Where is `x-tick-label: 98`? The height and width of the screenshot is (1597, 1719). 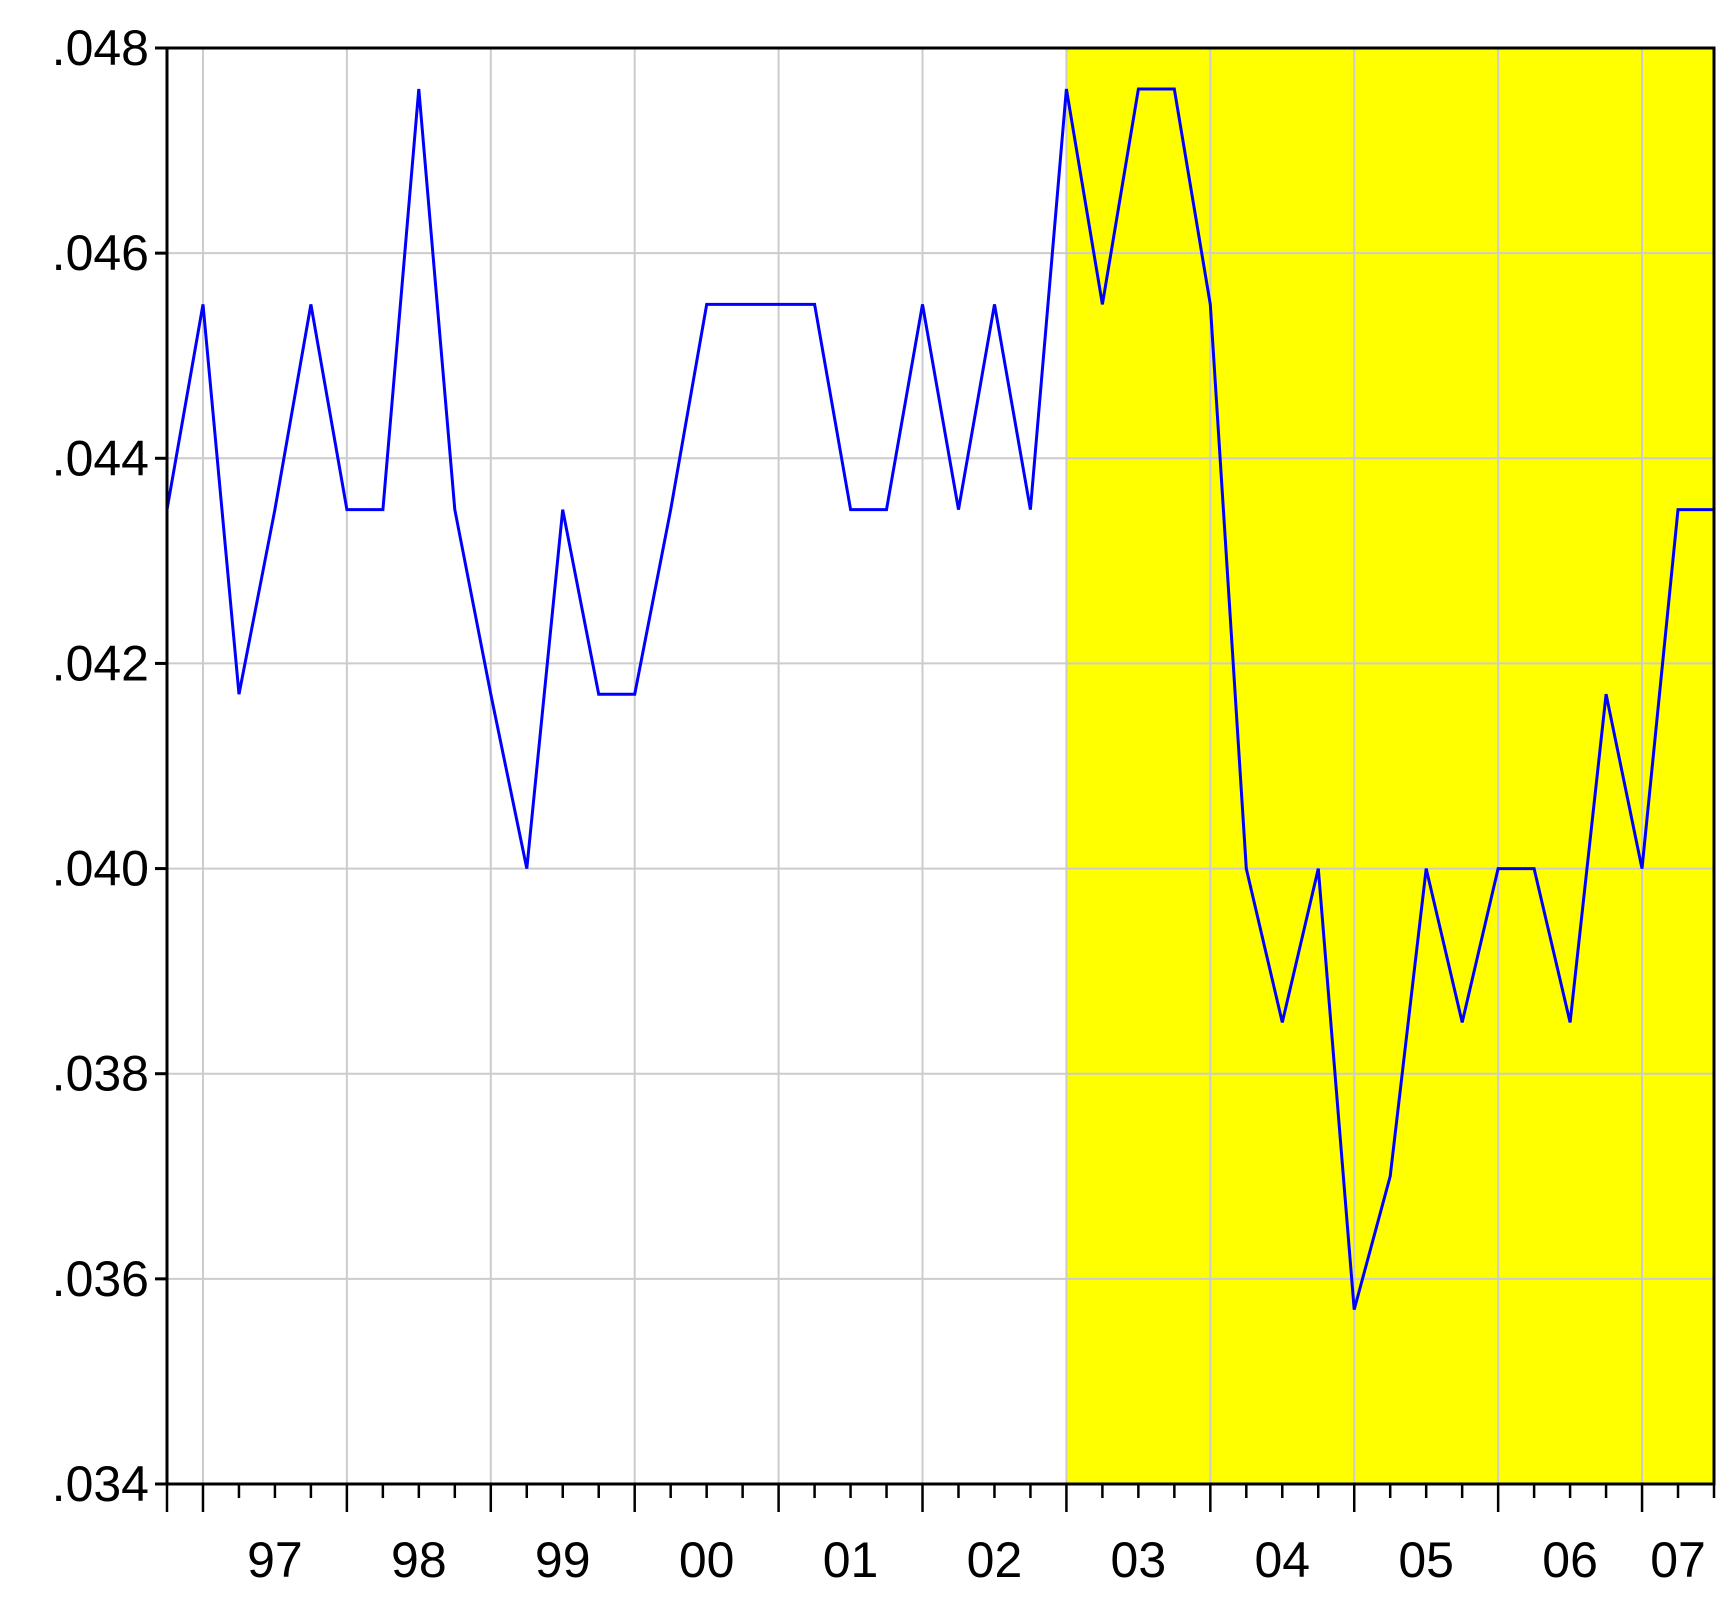
x-tick-label: 98 is located at coordinates (419, 1560).